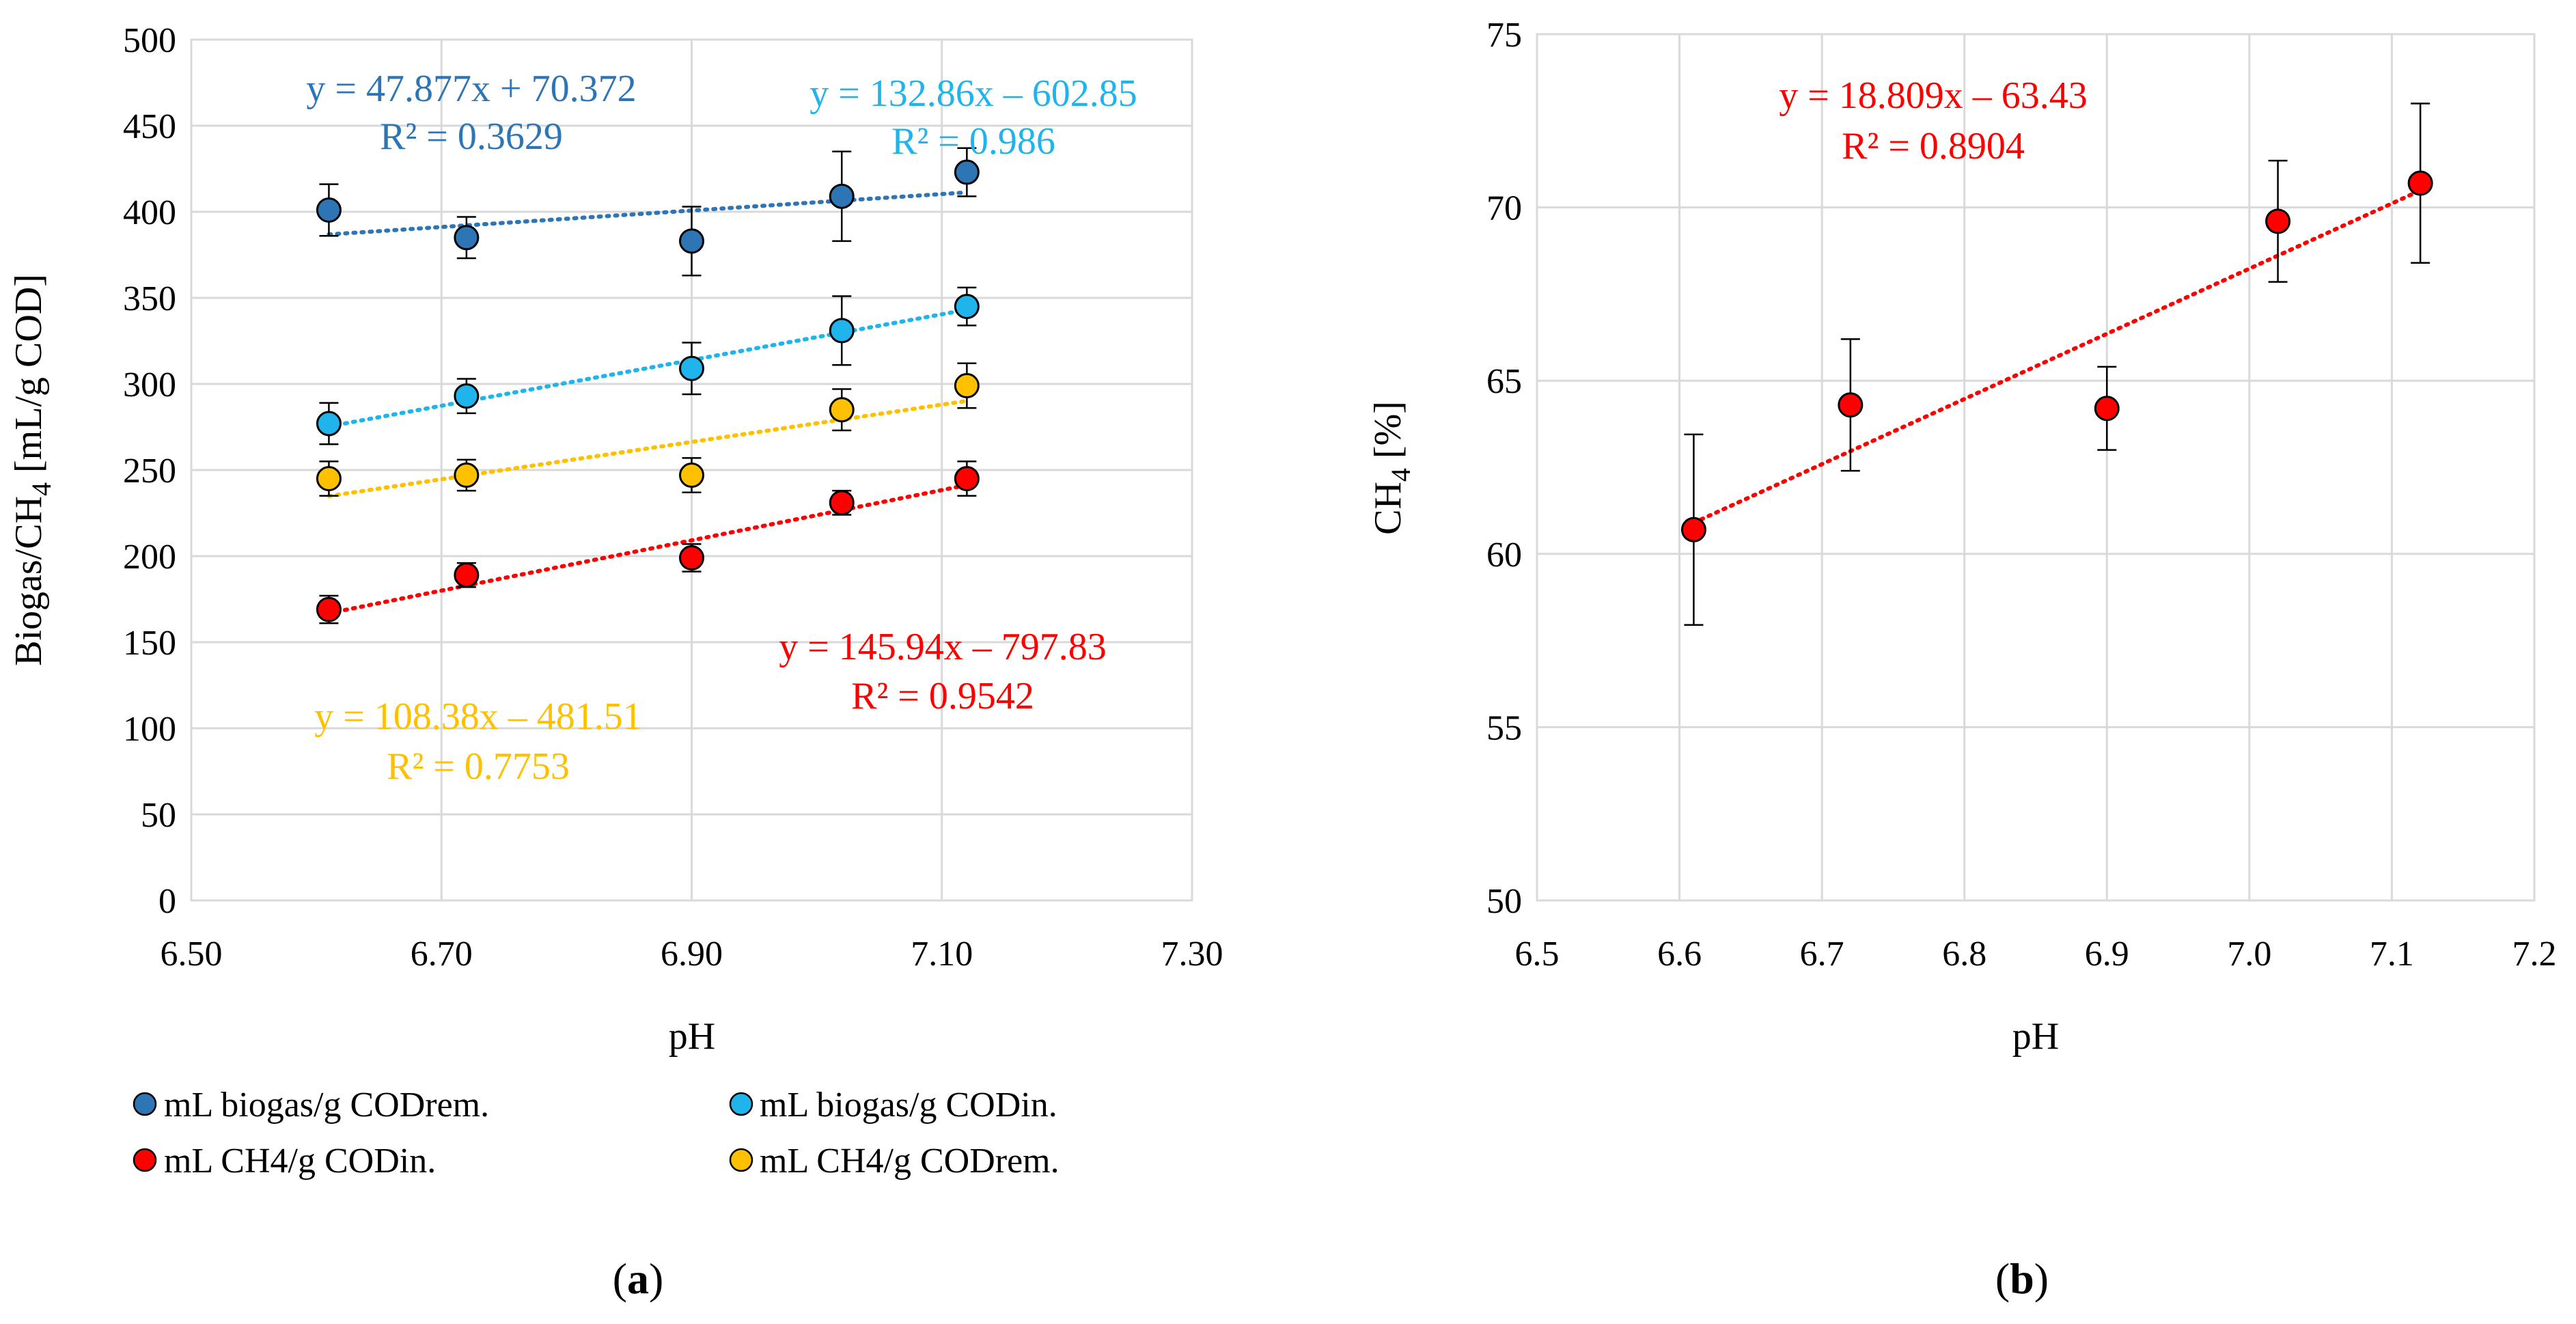  I want to click on y-tick-label: 75, so click(1504, 35).